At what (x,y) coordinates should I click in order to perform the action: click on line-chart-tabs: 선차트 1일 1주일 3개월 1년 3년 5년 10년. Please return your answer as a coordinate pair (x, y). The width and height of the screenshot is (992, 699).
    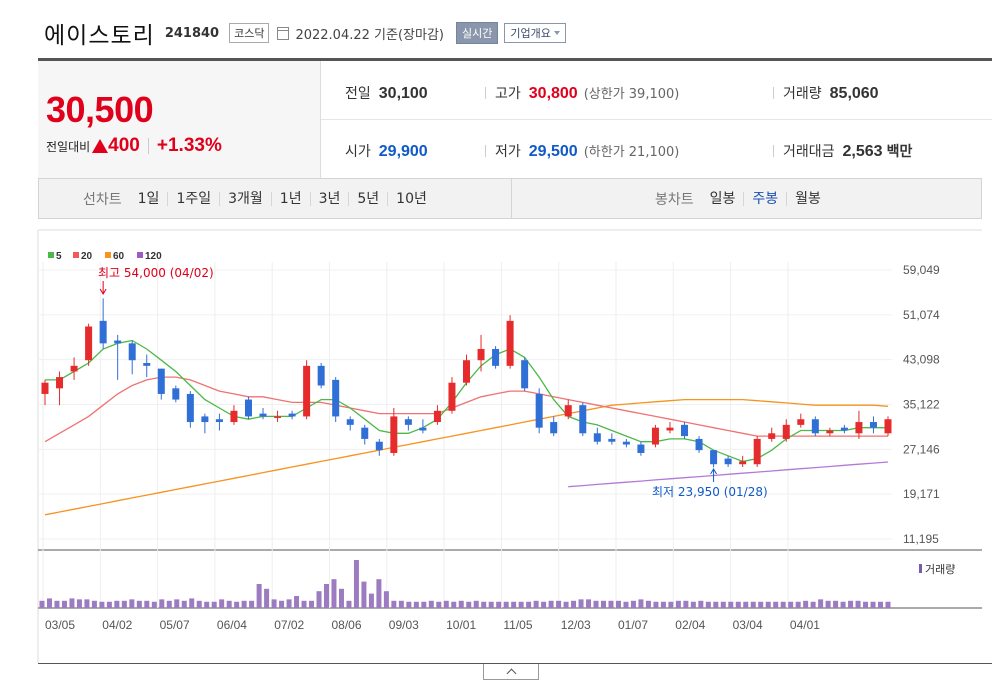
    Looking at the image, I should click on (259, 198).